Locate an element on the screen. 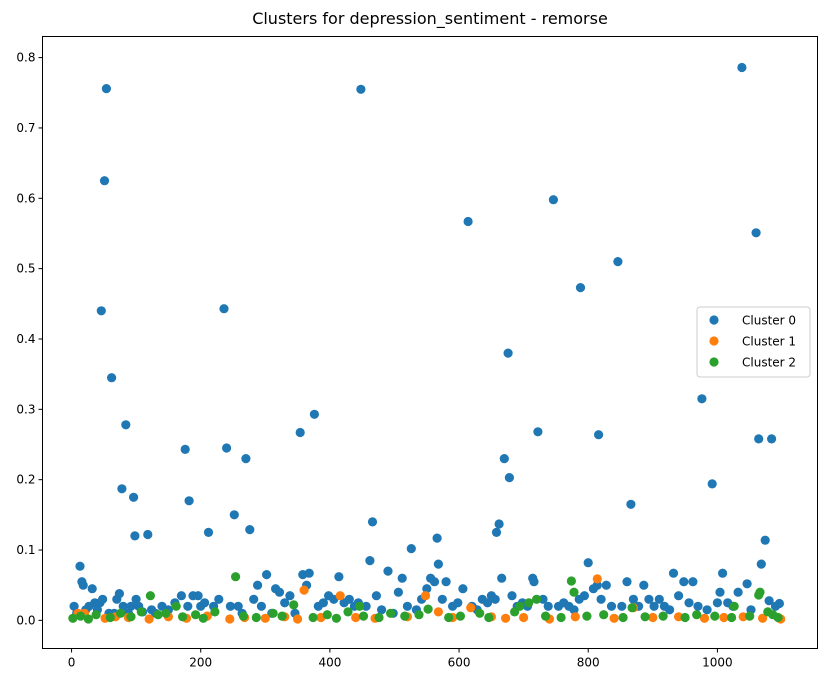  x-tick-label: 600 is located at coordinates (459, 663).